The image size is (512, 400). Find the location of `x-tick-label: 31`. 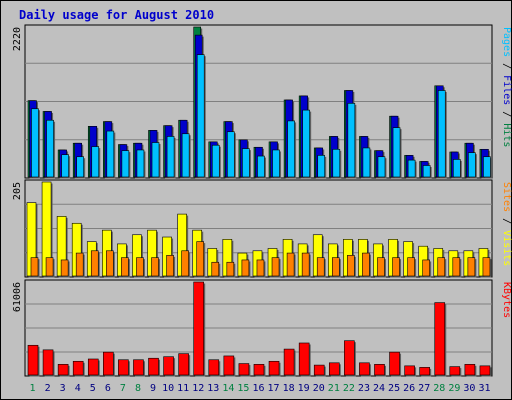

x-tick-label: 31 is located at coordinates (484, 388).